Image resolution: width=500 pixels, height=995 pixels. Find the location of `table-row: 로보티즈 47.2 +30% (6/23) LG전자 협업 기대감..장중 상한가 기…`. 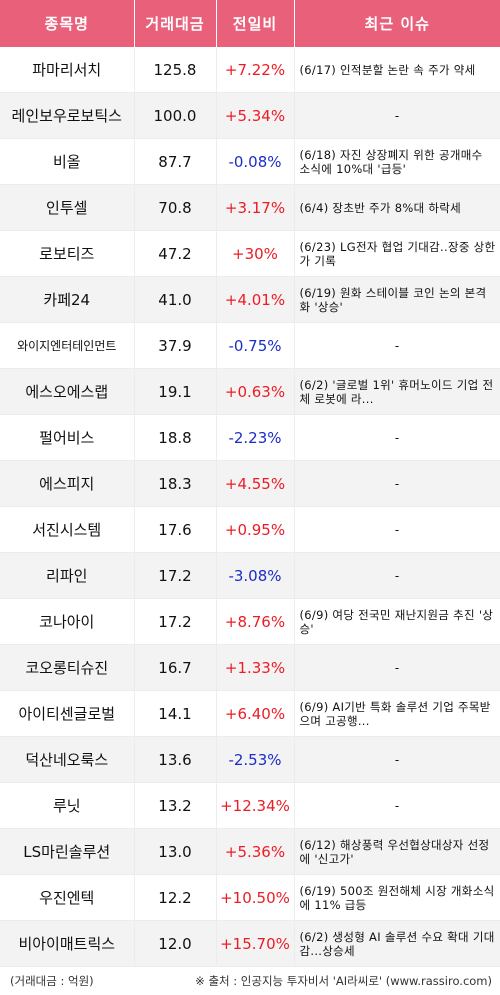

table-row: 로보티즈 47.2 +30% (6/23) LG전자 협업 기대감..장중 상한가 기… is located at coordinates (250, 253).